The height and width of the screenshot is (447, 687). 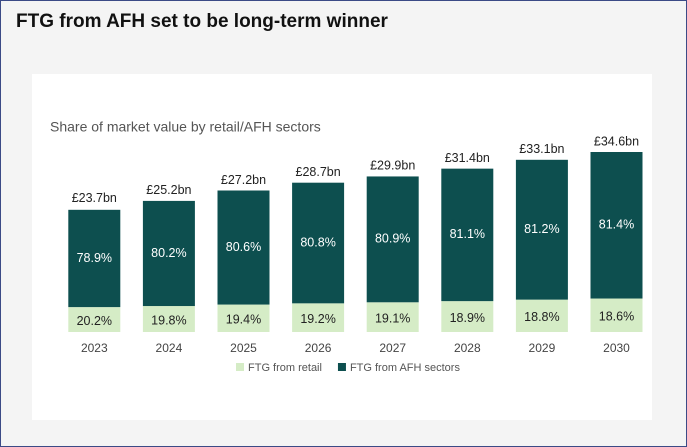 I want to click on value-label: 81.4%, so click(x=616, y=225).